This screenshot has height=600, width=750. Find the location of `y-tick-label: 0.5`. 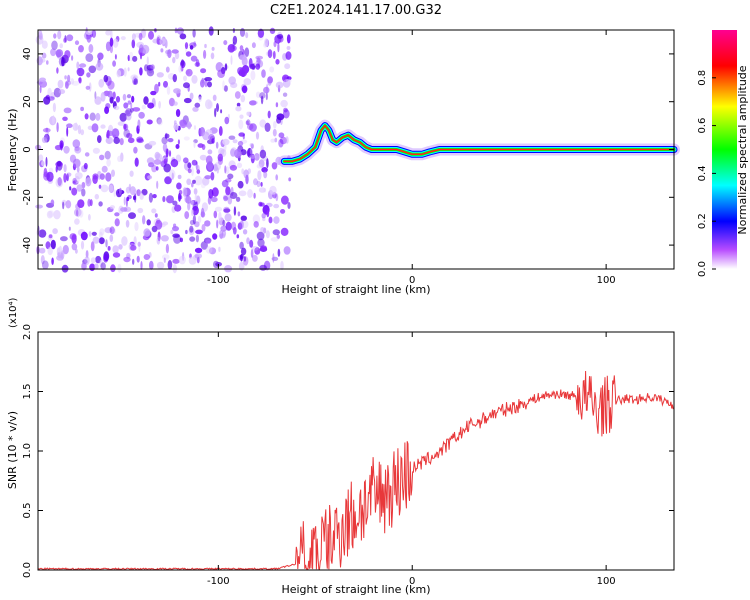

y-tick-label: 0.5 is located at coordinates (27, 511).